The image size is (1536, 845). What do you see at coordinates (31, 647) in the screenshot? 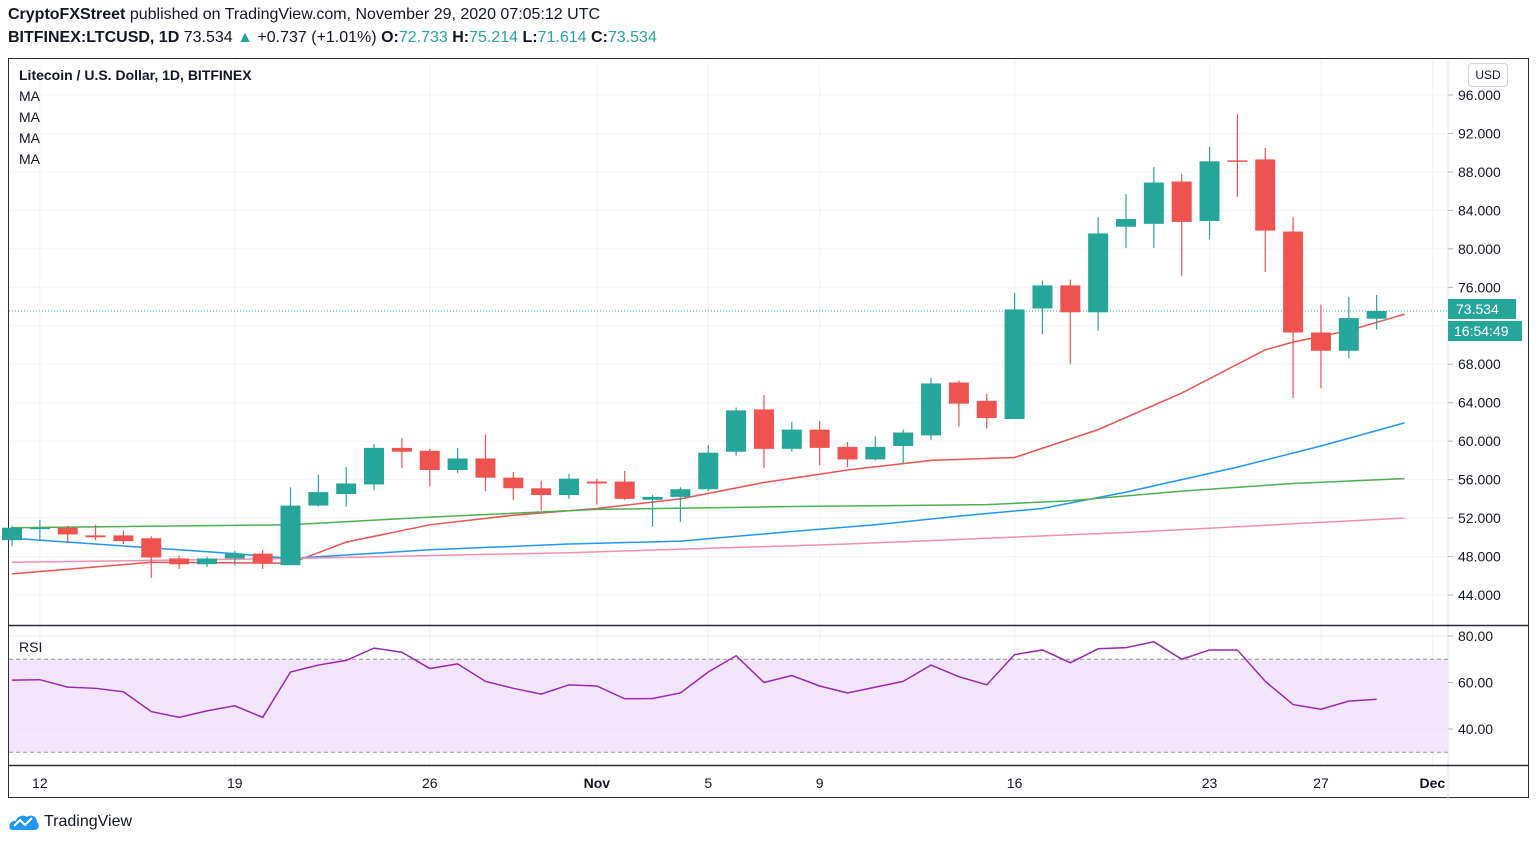
I see `rsi-legend: RSI` at bounding box center [31, 647].